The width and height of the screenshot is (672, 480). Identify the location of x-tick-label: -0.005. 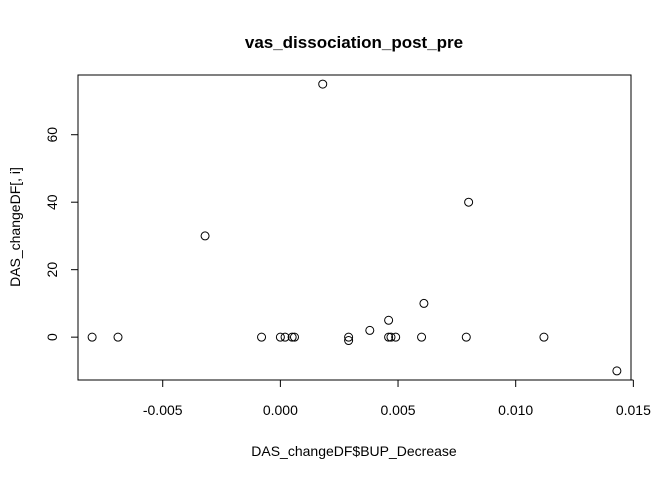
(163, 410).